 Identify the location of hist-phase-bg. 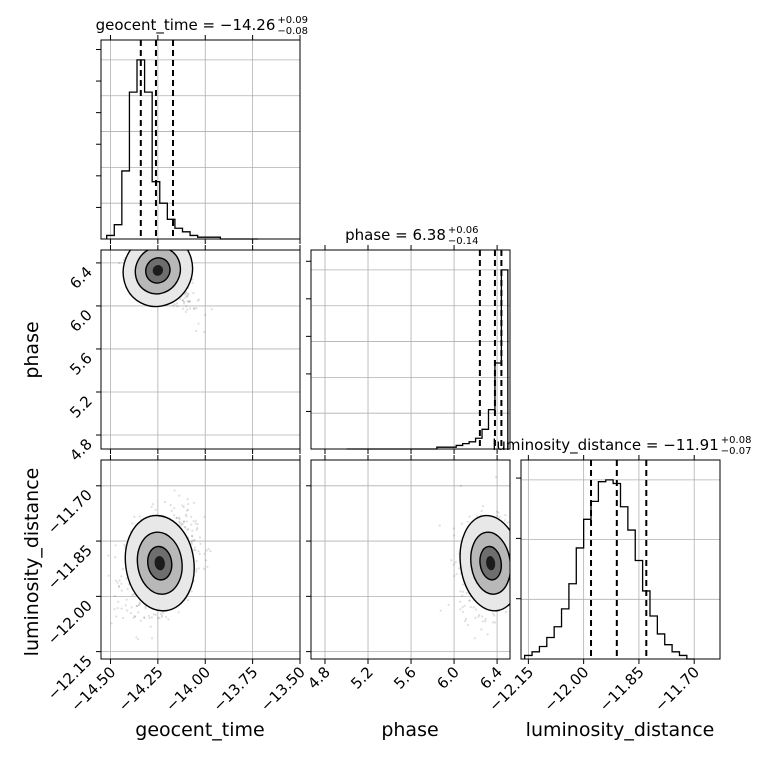
(410, 349).